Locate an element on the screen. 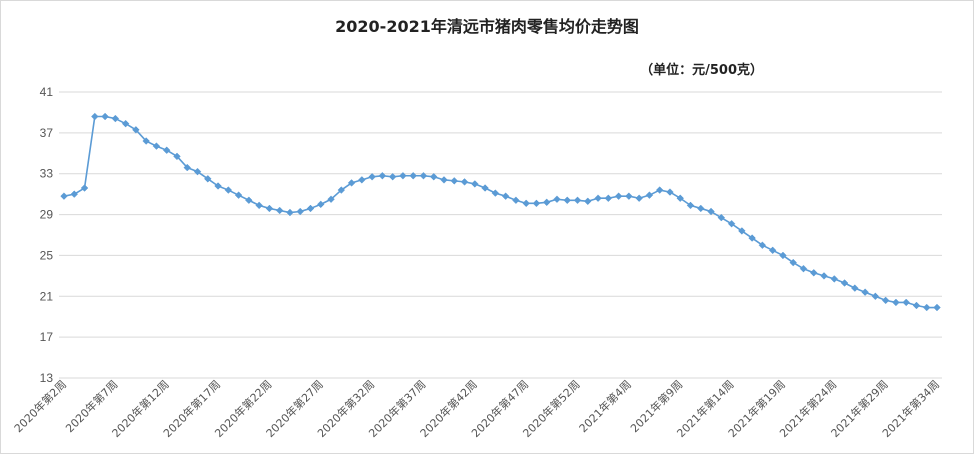  chart-subtitle: （单位：元/500克） is located at coordinates (701, 70).